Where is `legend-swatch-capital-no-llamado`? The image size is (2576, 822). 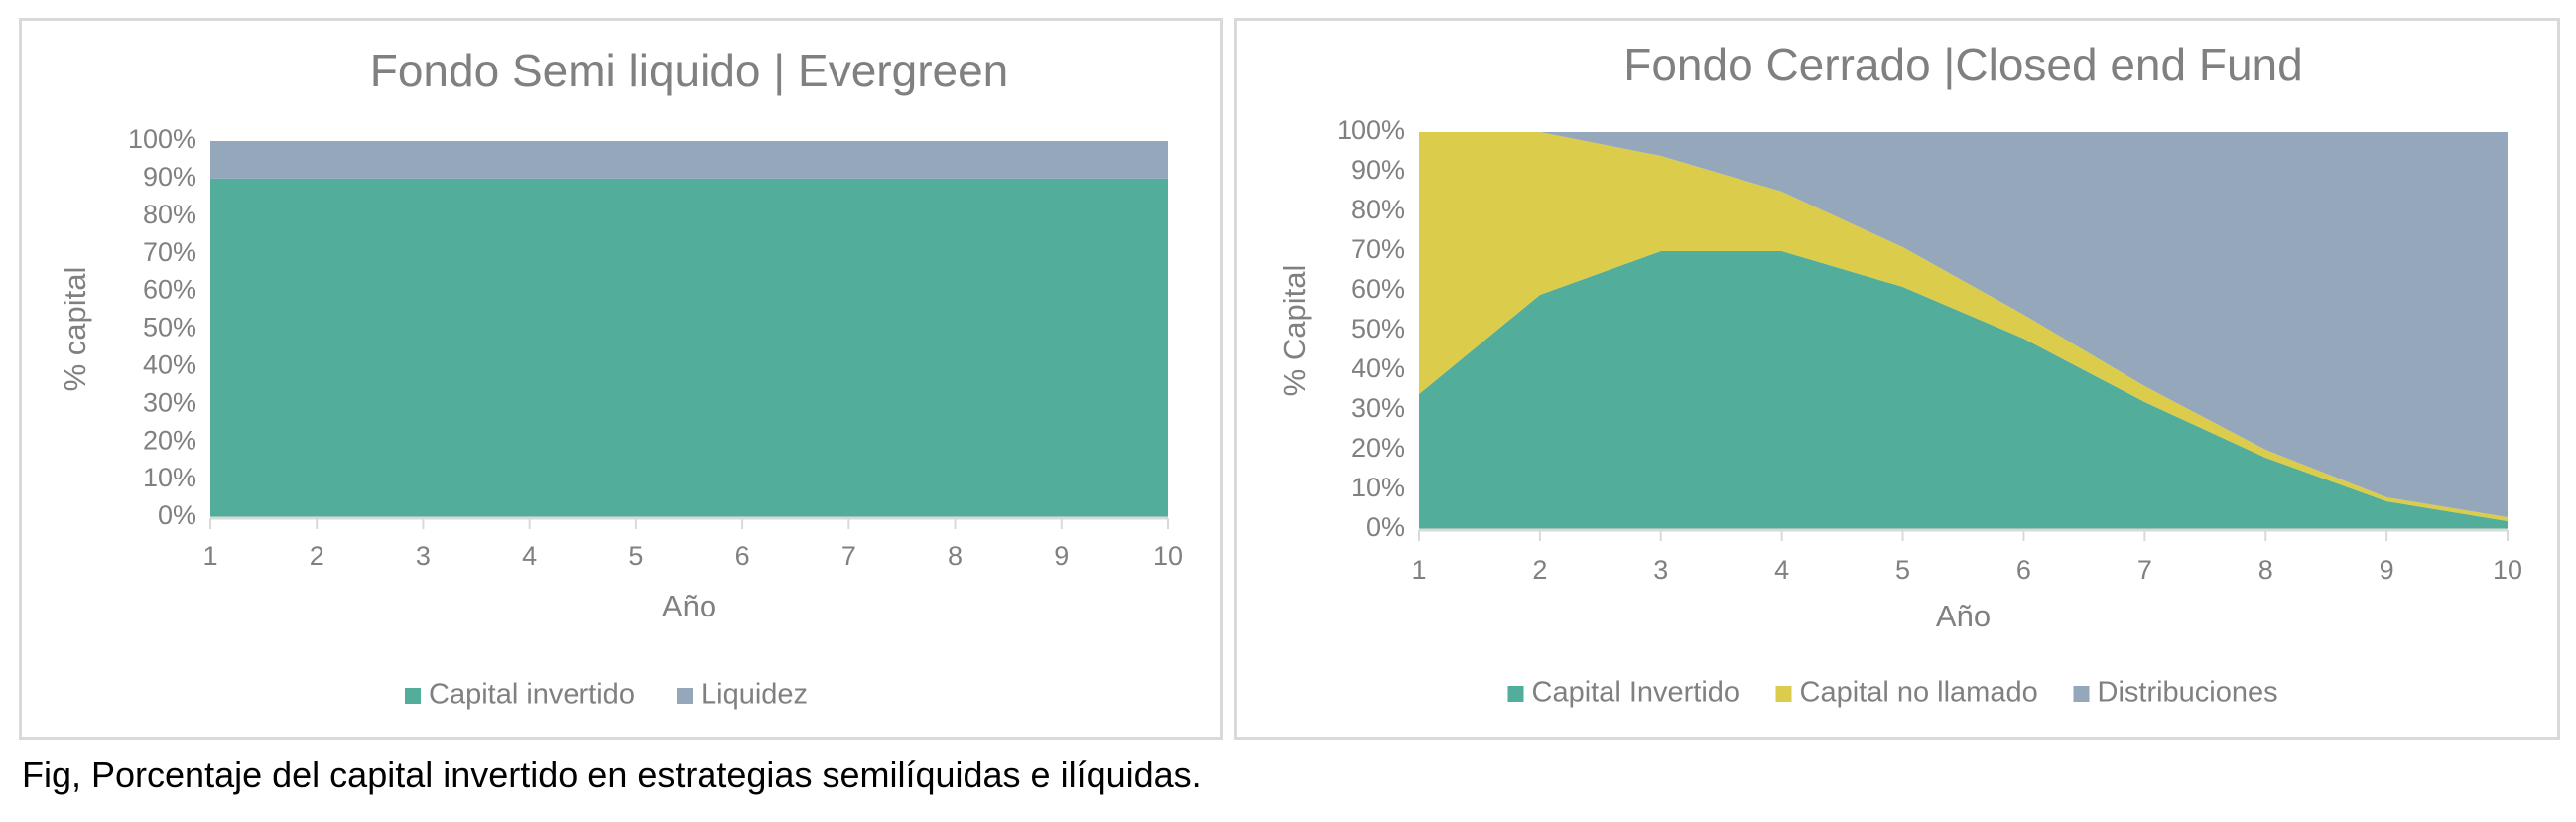 legend-swatch-capital-no-llamado is located at coordinates (1784, 694).